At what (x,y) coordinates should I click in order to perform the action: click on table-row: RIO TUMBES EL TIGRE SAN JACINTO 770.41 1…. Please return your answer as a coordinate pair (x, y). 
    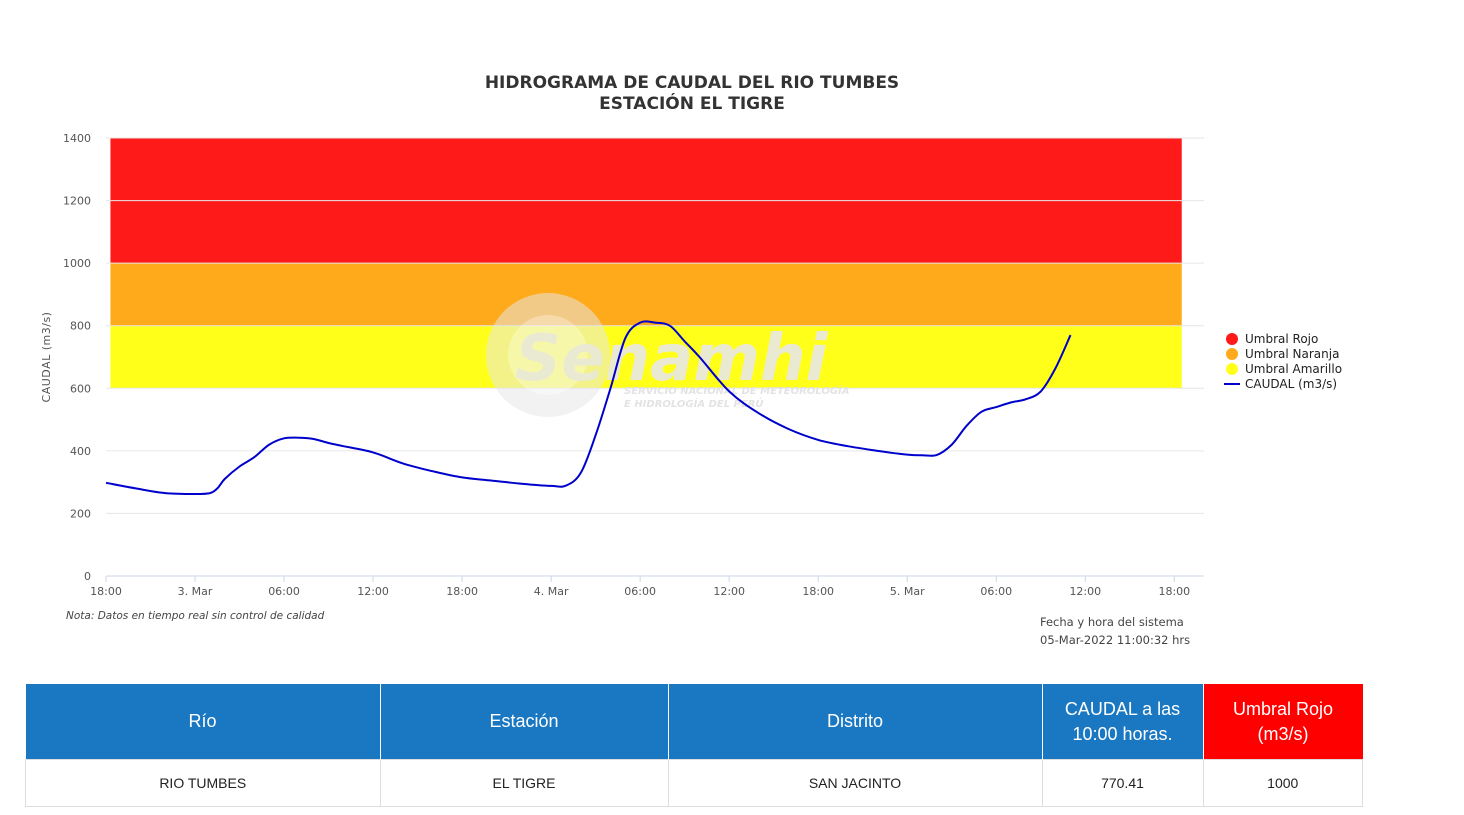
    Looking at the image, I should click on (694, 783).